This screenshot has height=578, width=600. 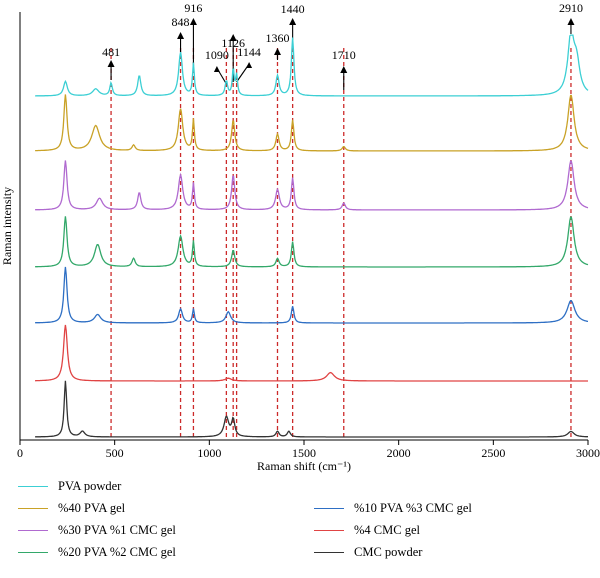 I want to click on legend-label-20-pva-2-cmc-gel: %20 PVA %2 CMC gel, so click(x=117, y=551).